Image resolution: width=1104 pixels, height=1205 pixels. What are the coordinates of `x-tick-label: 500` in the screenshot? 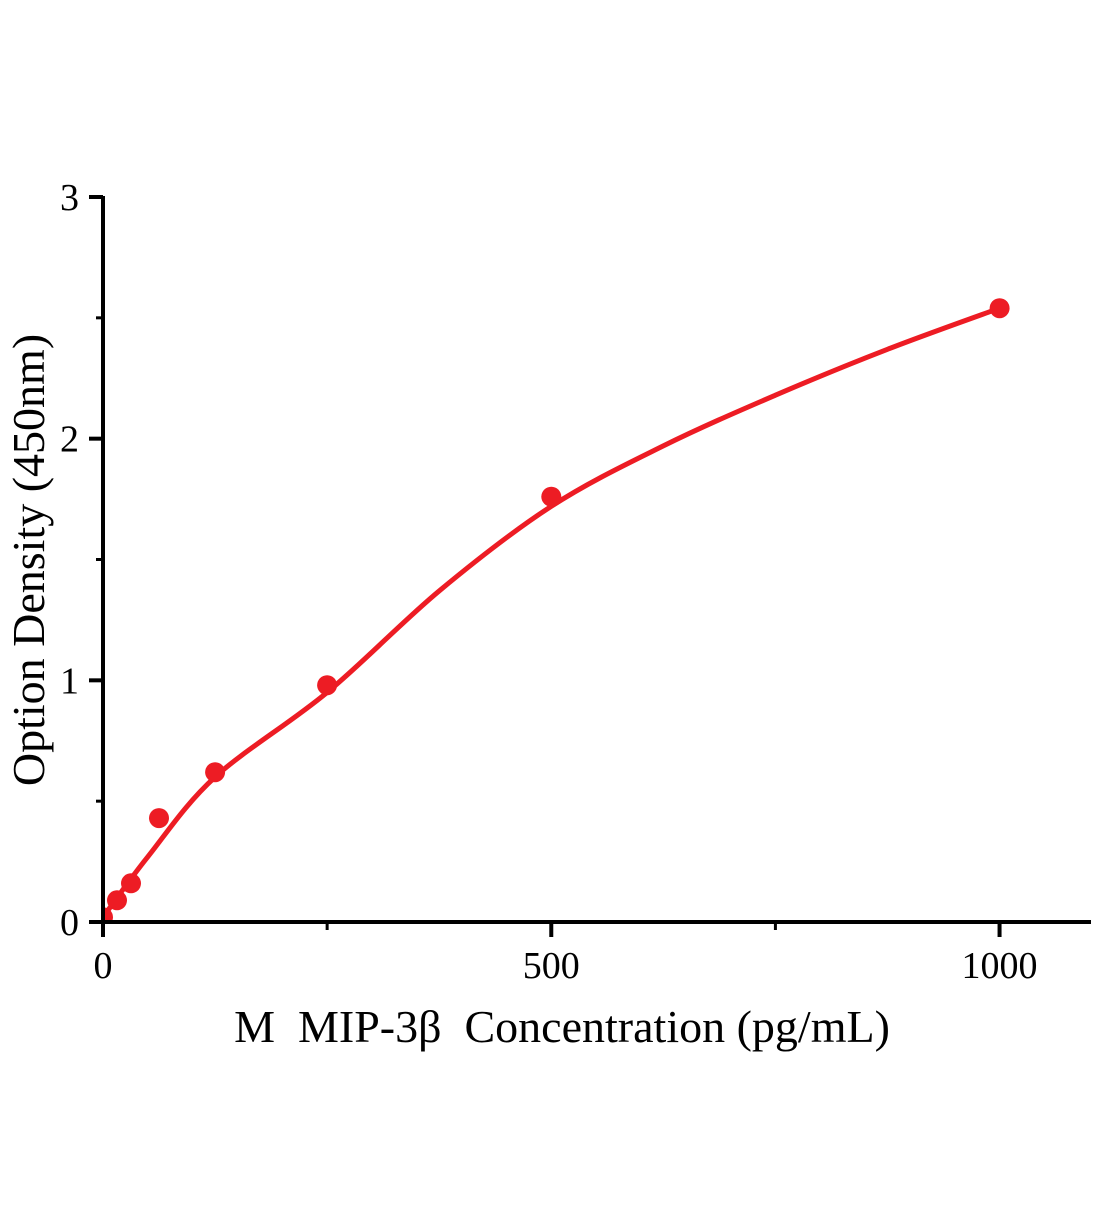 It's located at (551, 966).